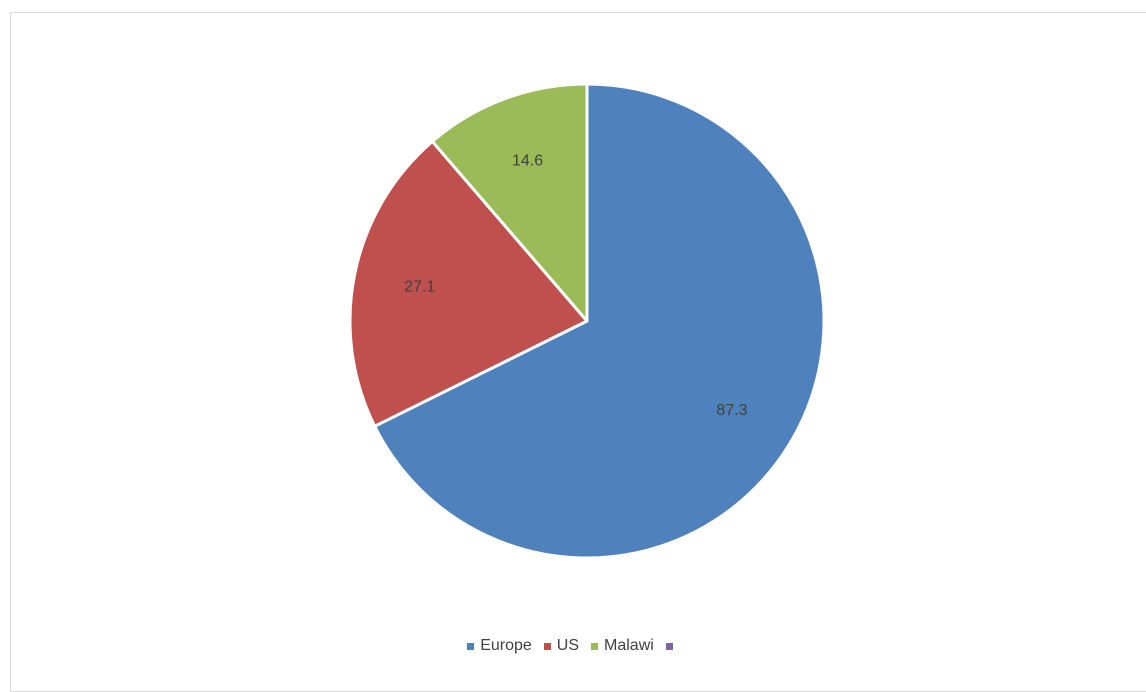 This screenshot has width=1146, height=692. I want to click on chart-legend: Europe US Malawi, so click(573, 646).